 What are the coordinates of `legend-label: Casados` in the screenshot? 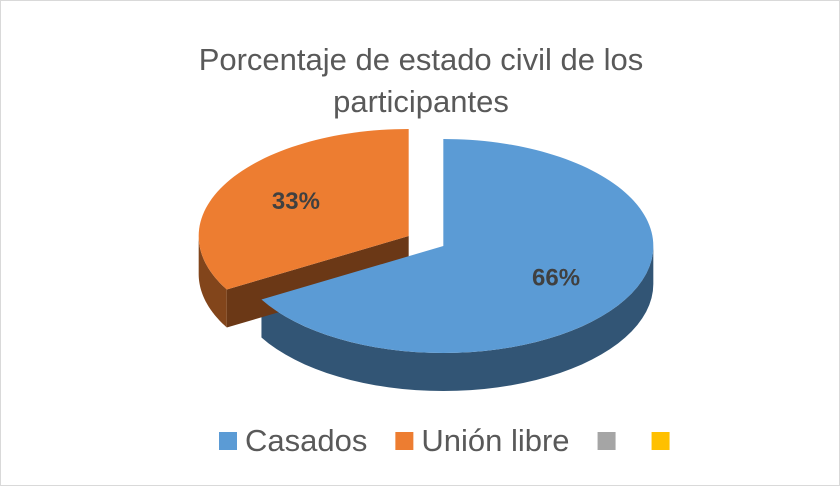 It's located at (306, 440).